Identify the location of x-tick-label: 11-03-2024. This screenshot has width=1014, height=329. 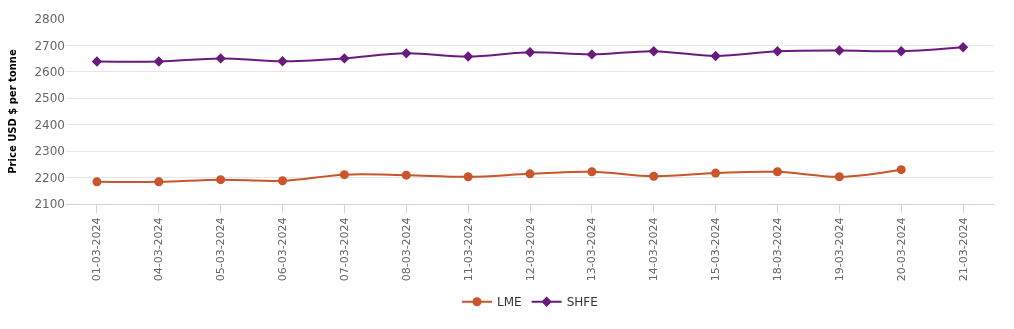
(468, 249).